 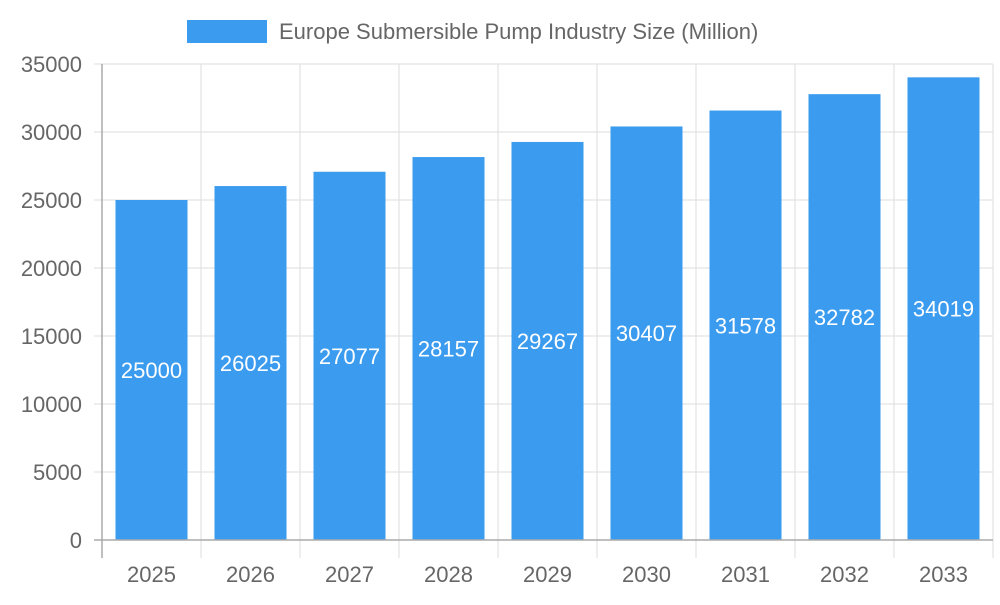 I want to click on data-label: 26025, so click(x=250, y=363).